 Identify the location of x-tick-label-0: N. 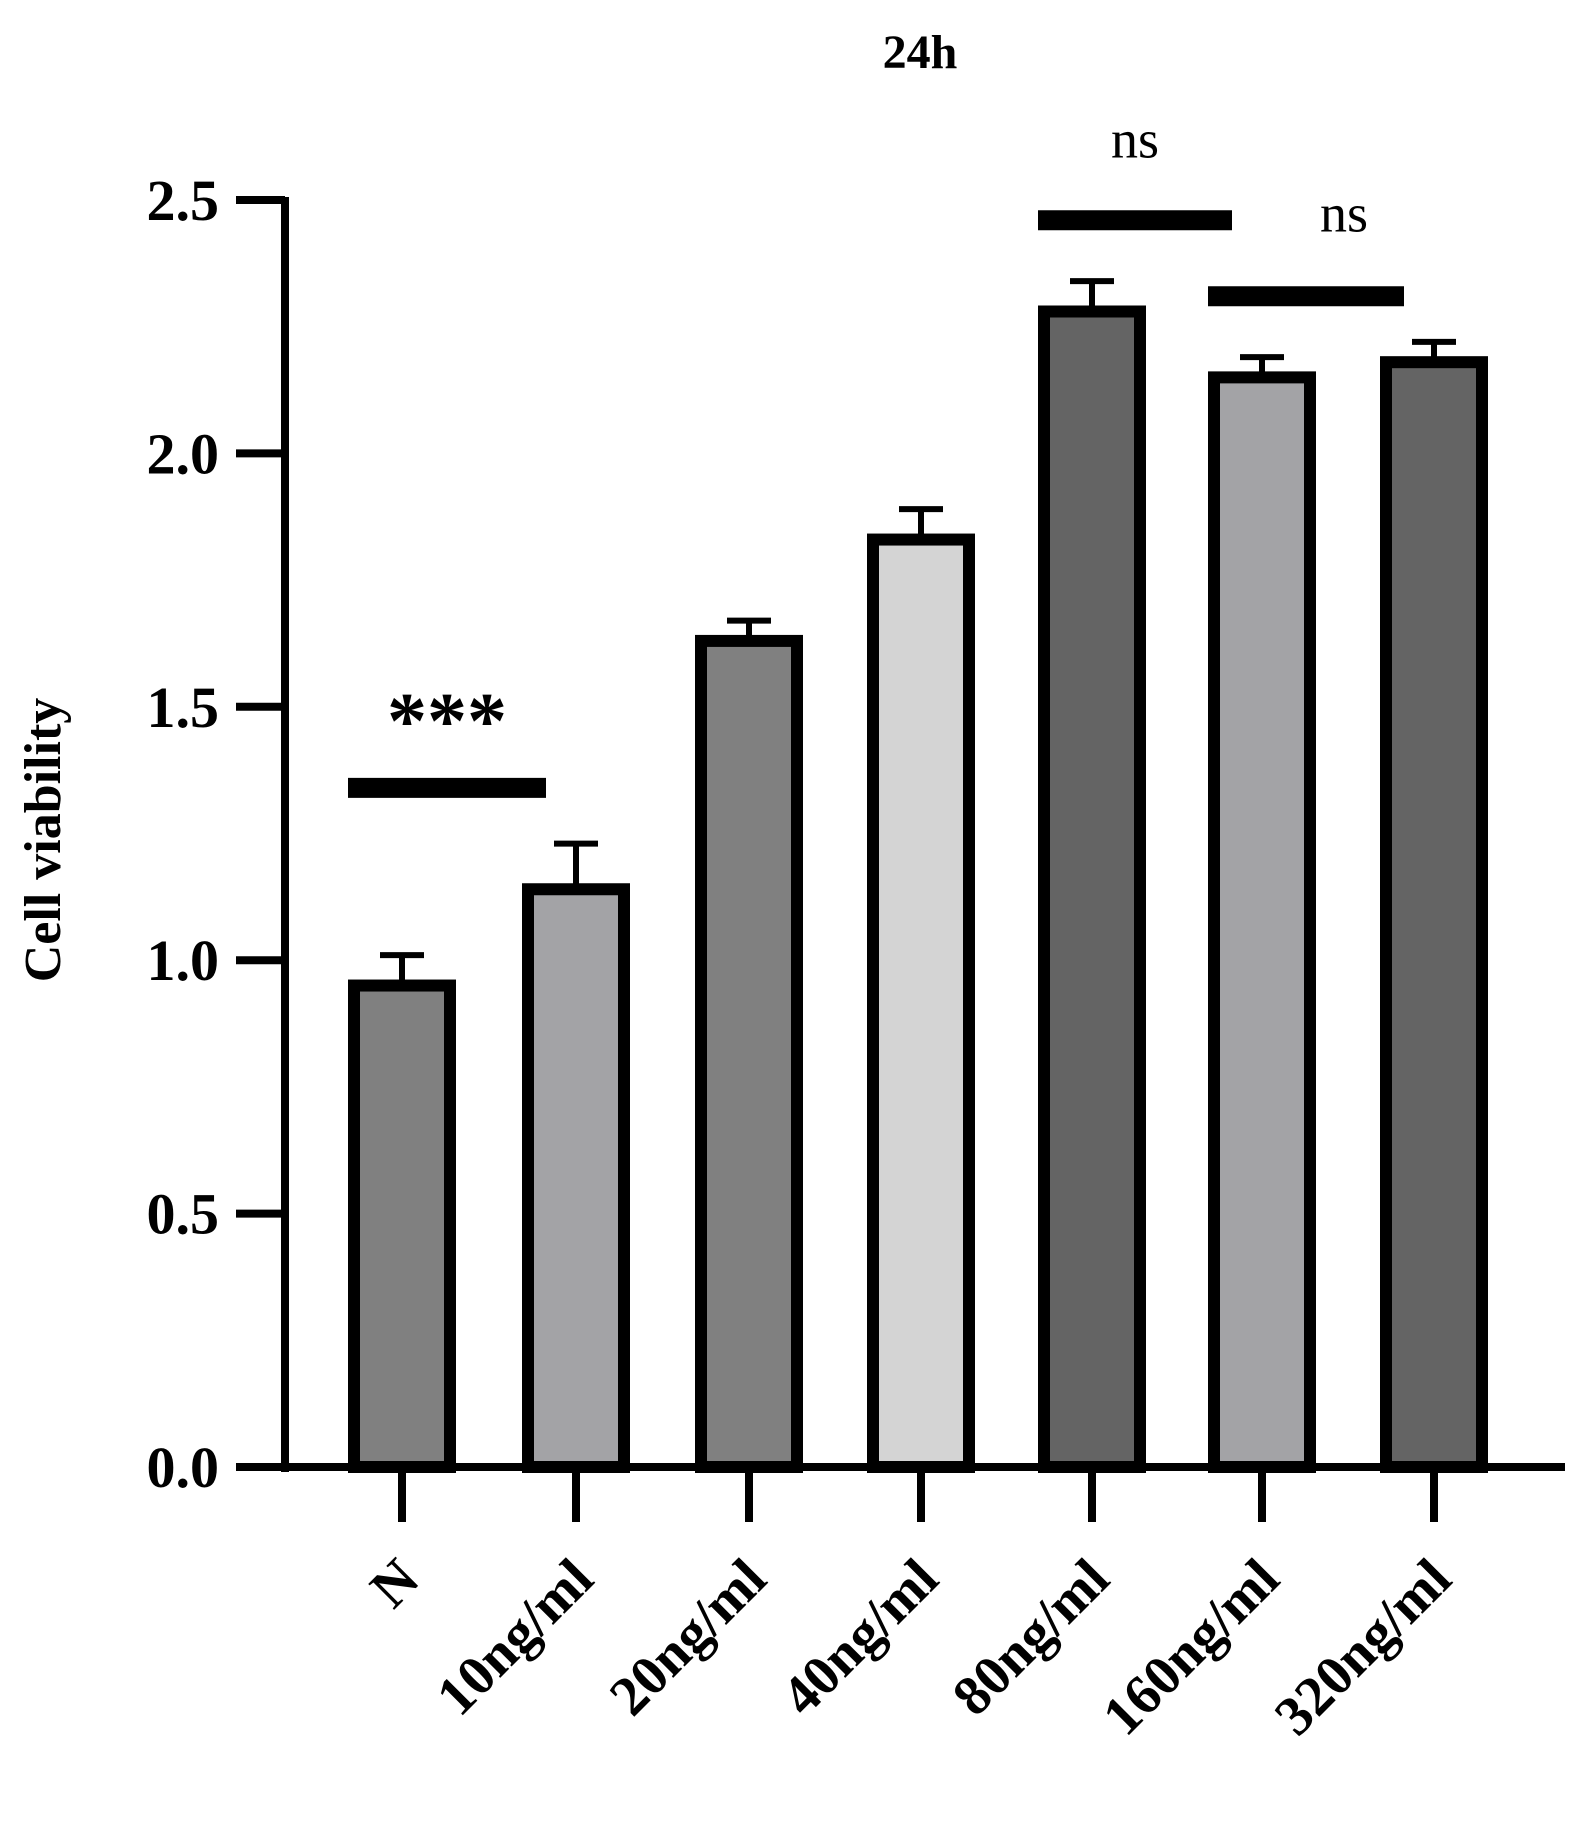
(395, 1583).